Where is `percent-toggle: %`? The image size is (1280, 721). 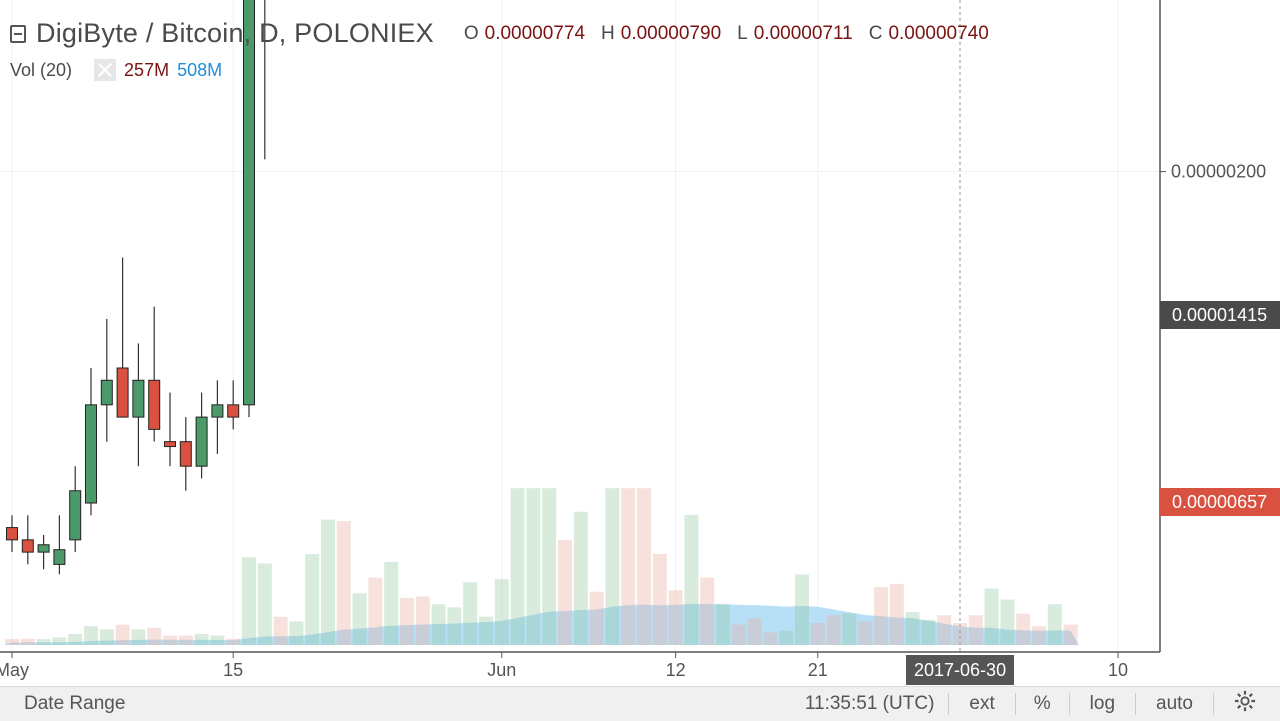 percent-toggle: % is located at coordinates (1042, 703).